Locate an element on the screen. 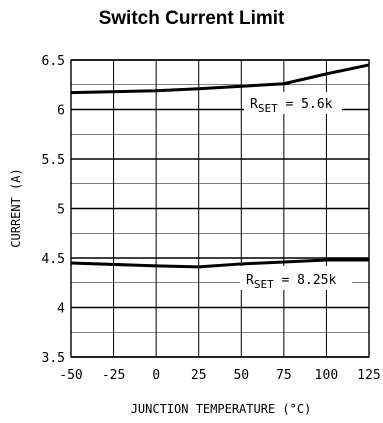 Image resolution: width=383 pixels, height=423 pixels. x-tick-label: -25 is located at coordinates (113, 375).